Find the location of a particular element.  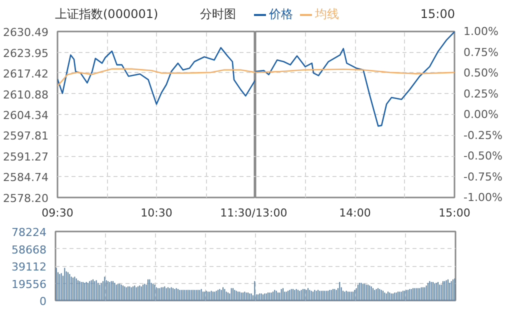

text: 0.00% is located at coordinates (481, 114).